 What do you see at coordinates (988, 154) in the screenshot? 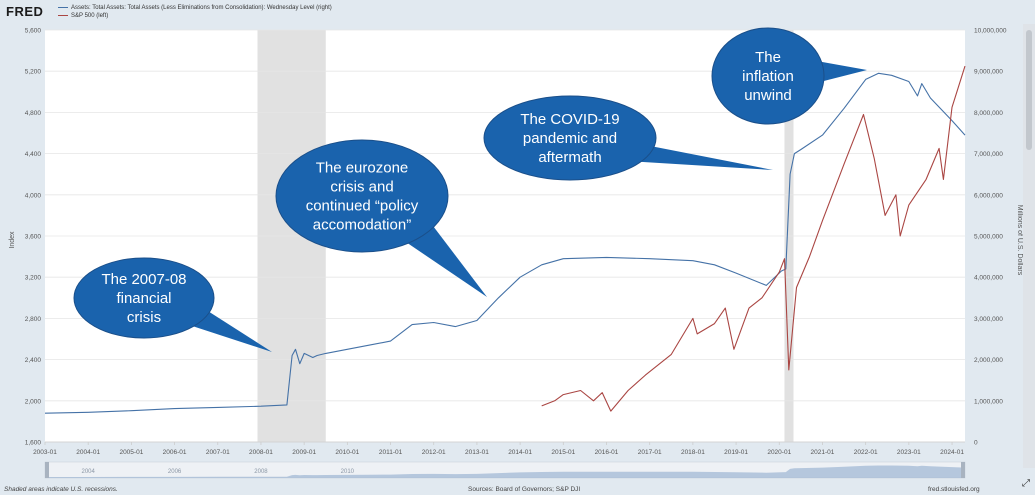
I see `right-tick-label: 7,000,000` at bounding box center [988, 154].